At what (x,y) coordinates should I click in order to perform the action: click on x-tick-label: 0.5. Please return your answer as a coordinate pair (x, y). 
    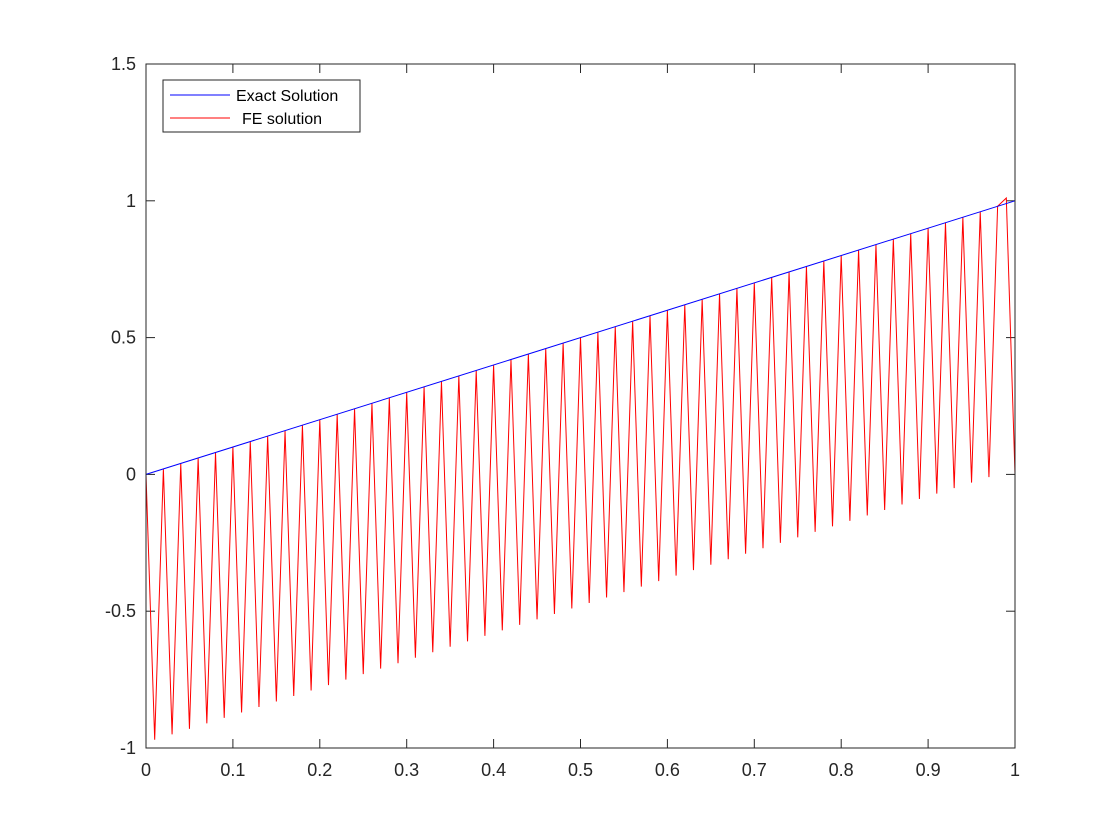
    Looking at the image, I should click on (580, 770).